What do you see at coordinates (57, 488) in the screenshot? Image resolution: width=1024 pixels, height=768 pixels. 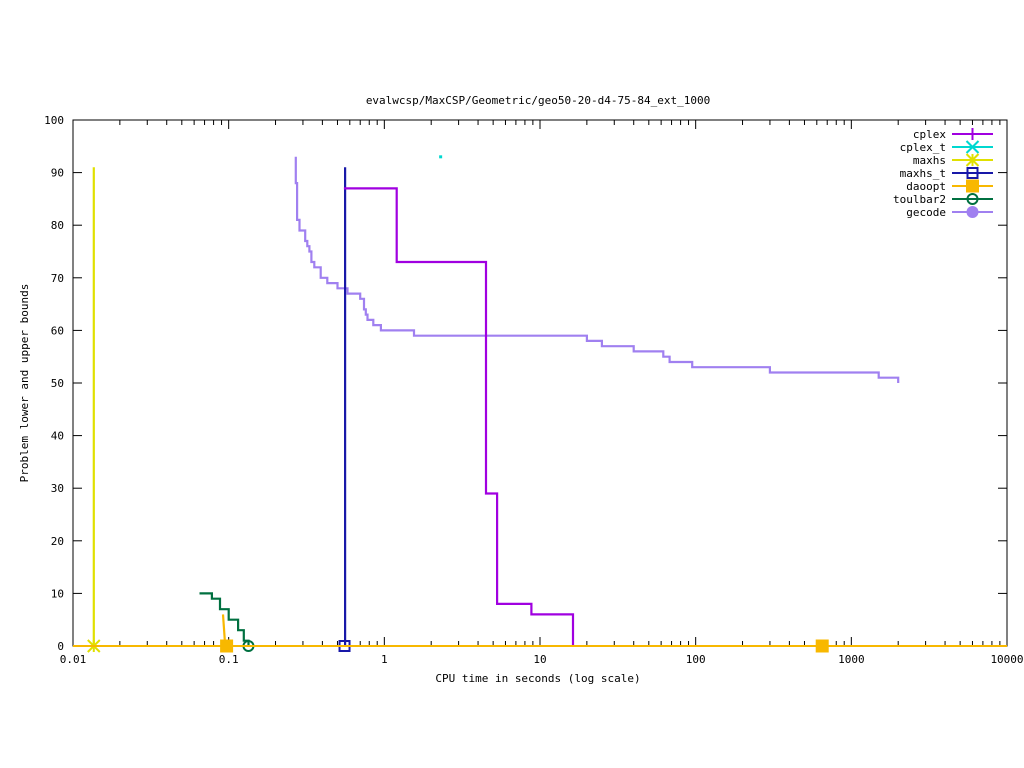 I see `y-tick-label: 30` at bounding box center [57, 488].